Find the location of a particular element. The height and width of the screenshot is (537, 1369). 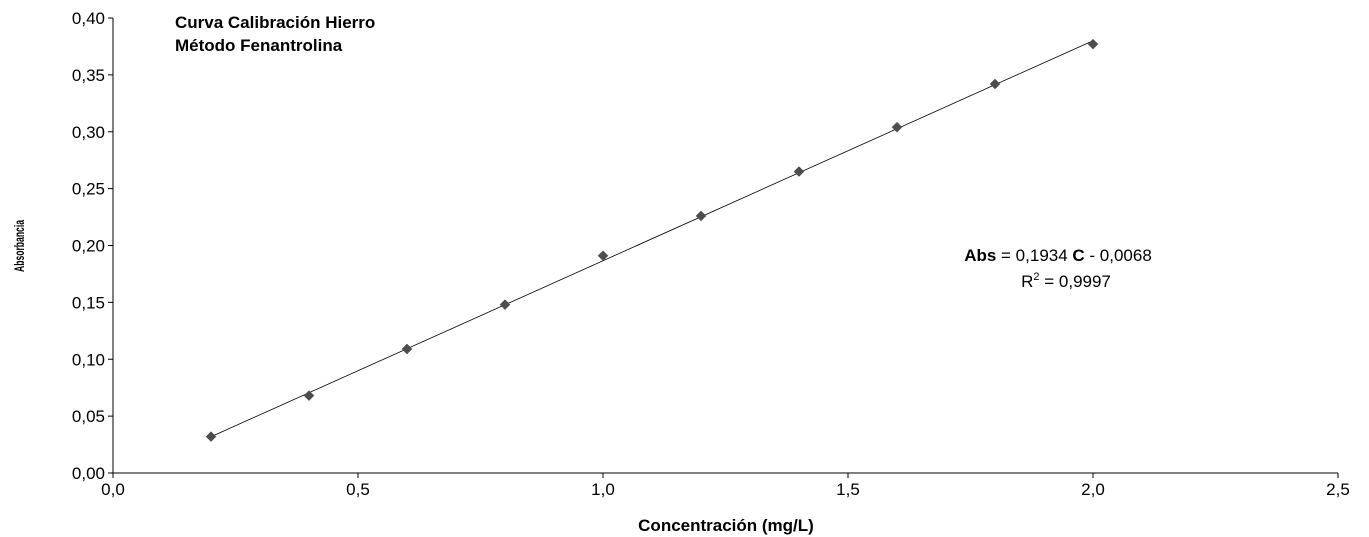

y-ticks: 0,00 0,05 0,10 0,15 0,20 0,25 0,30 0,35 0,40 is located at coordinates (92, 246).